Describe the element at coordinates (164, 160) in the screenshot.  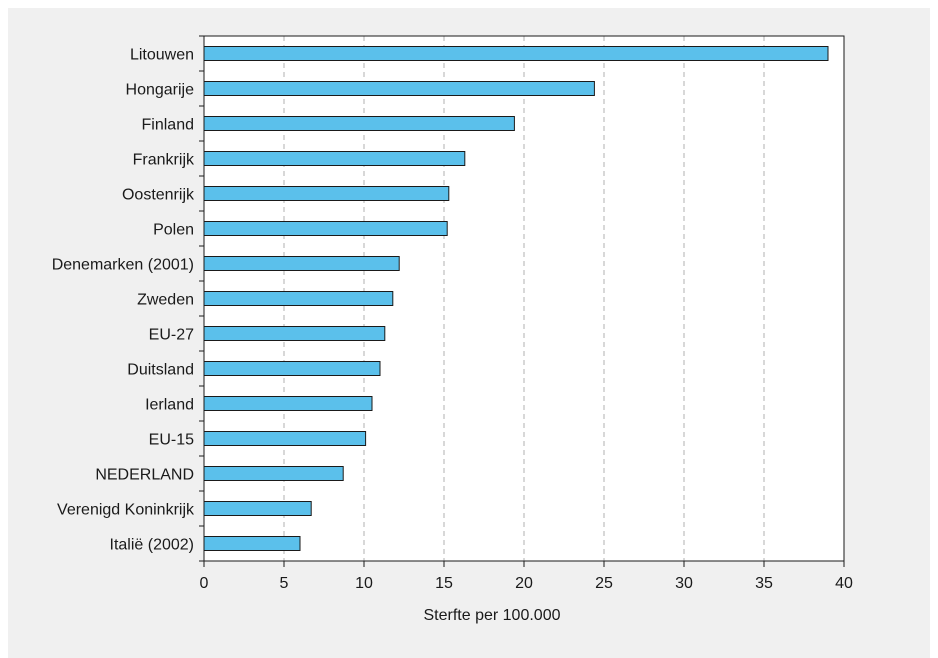
I see `y-tick-label: Frankrijk` at that location.